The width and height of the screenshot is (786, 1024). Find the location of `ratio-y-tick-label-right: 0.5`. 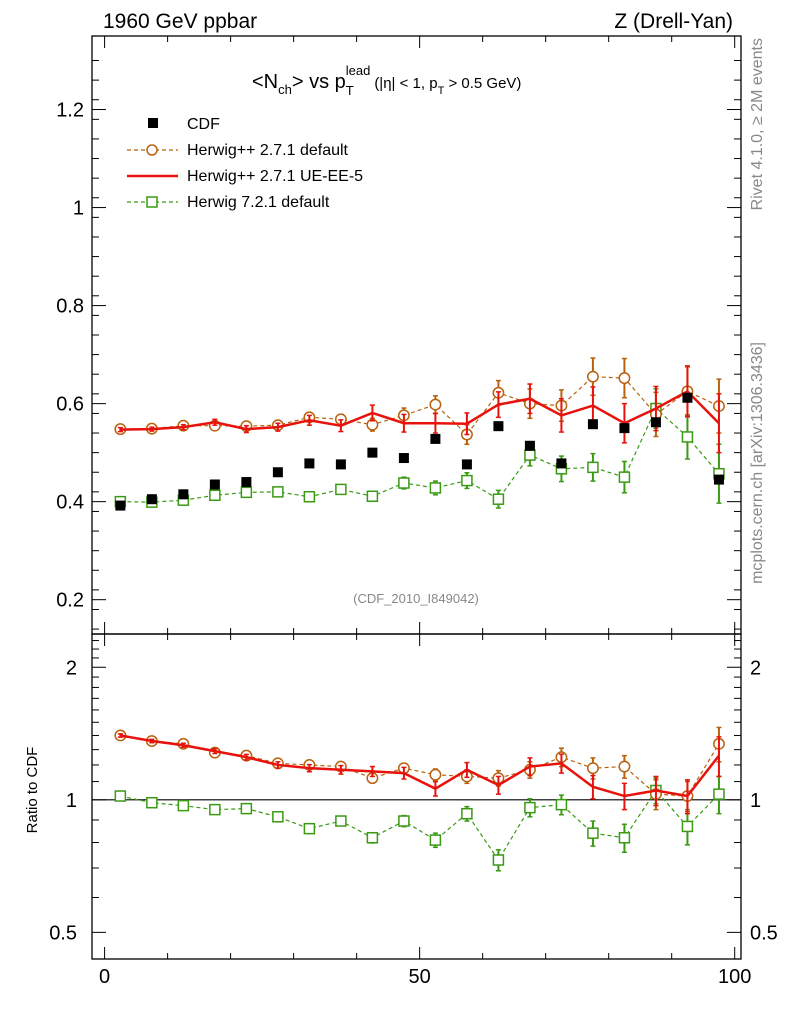

ratio-y-tick-label-right: 0.5 is located at coordinates (764, 933).